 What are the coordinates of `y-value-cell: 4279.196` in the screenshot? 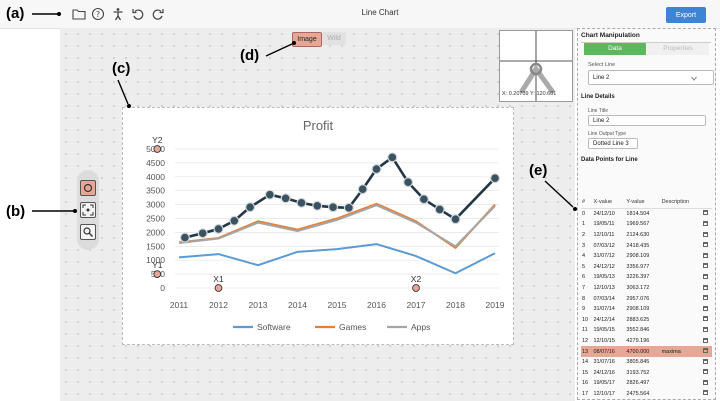 It's located at (638, 341).